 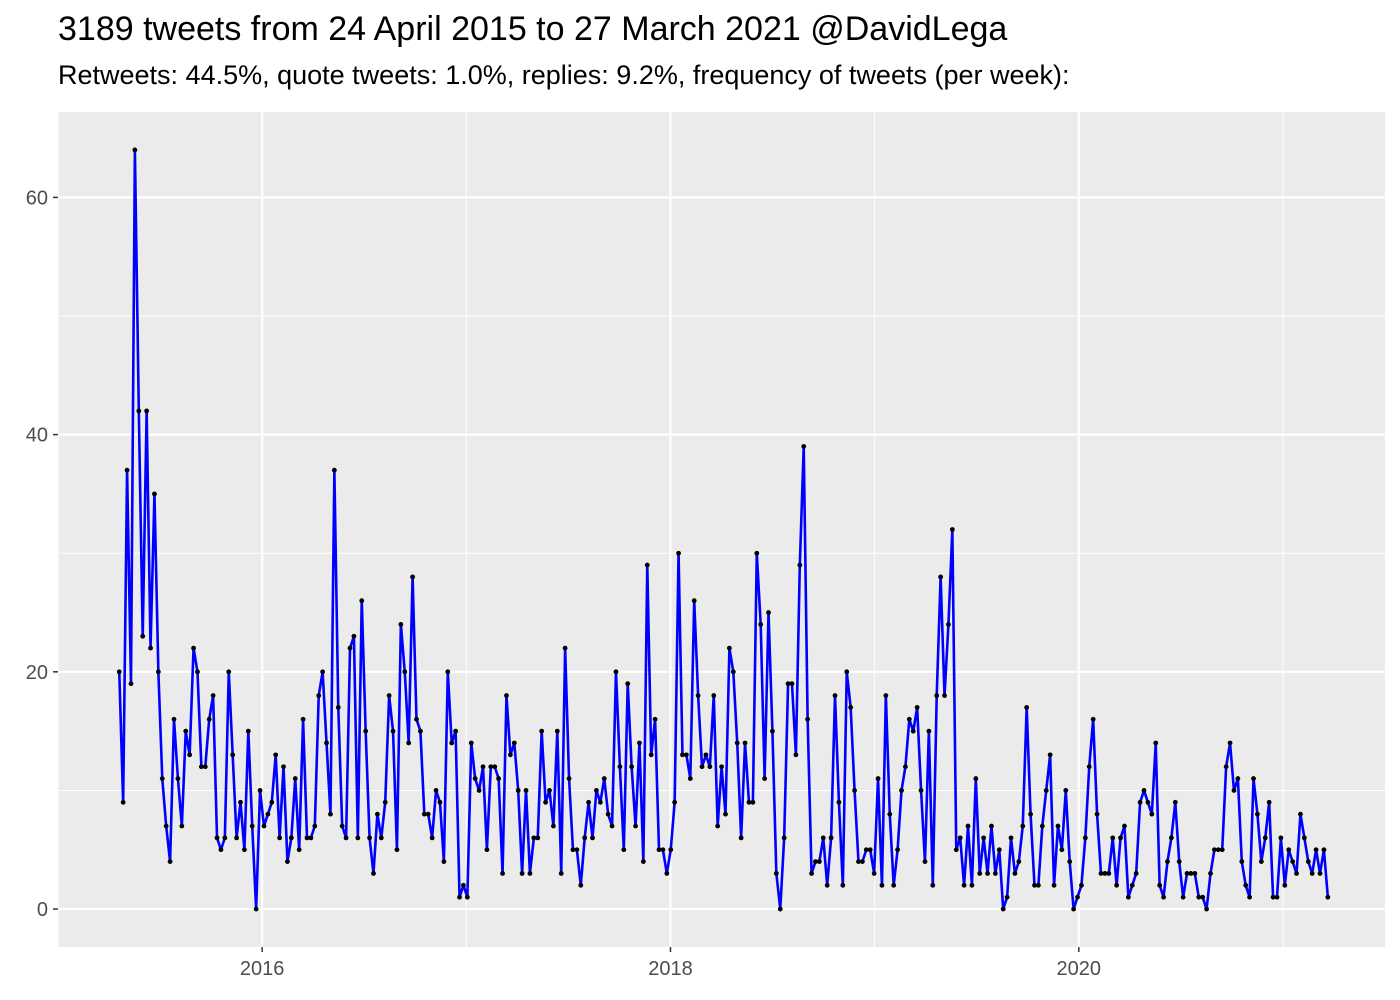 What do you see at coordinates (670, 969) in the screenshot?
I see `x-tick-label: 2018` at bounding box center [670, 969].